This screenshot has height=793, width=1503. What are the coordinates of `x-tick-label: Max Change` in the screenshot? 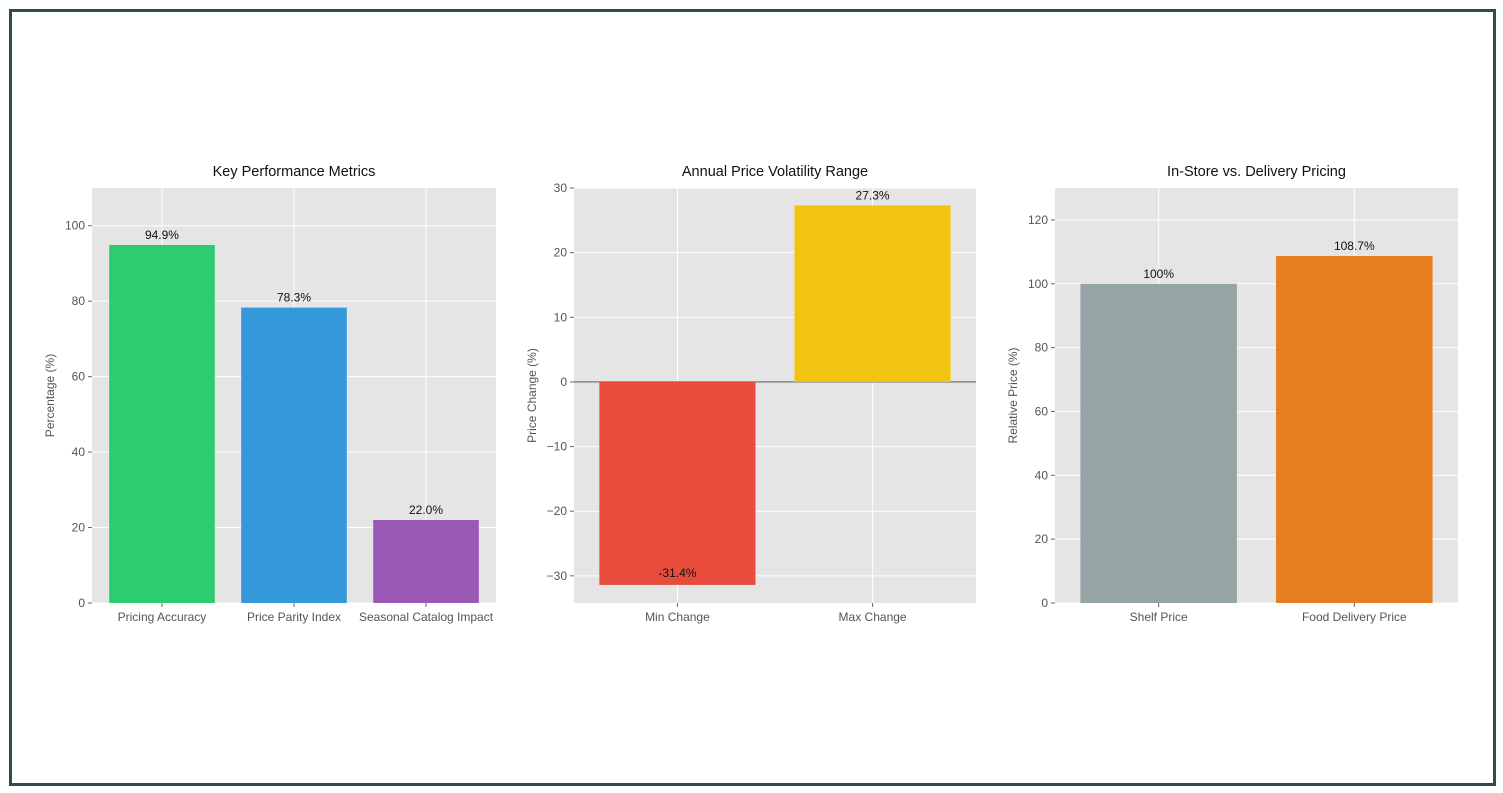 It's located at (873, 617).